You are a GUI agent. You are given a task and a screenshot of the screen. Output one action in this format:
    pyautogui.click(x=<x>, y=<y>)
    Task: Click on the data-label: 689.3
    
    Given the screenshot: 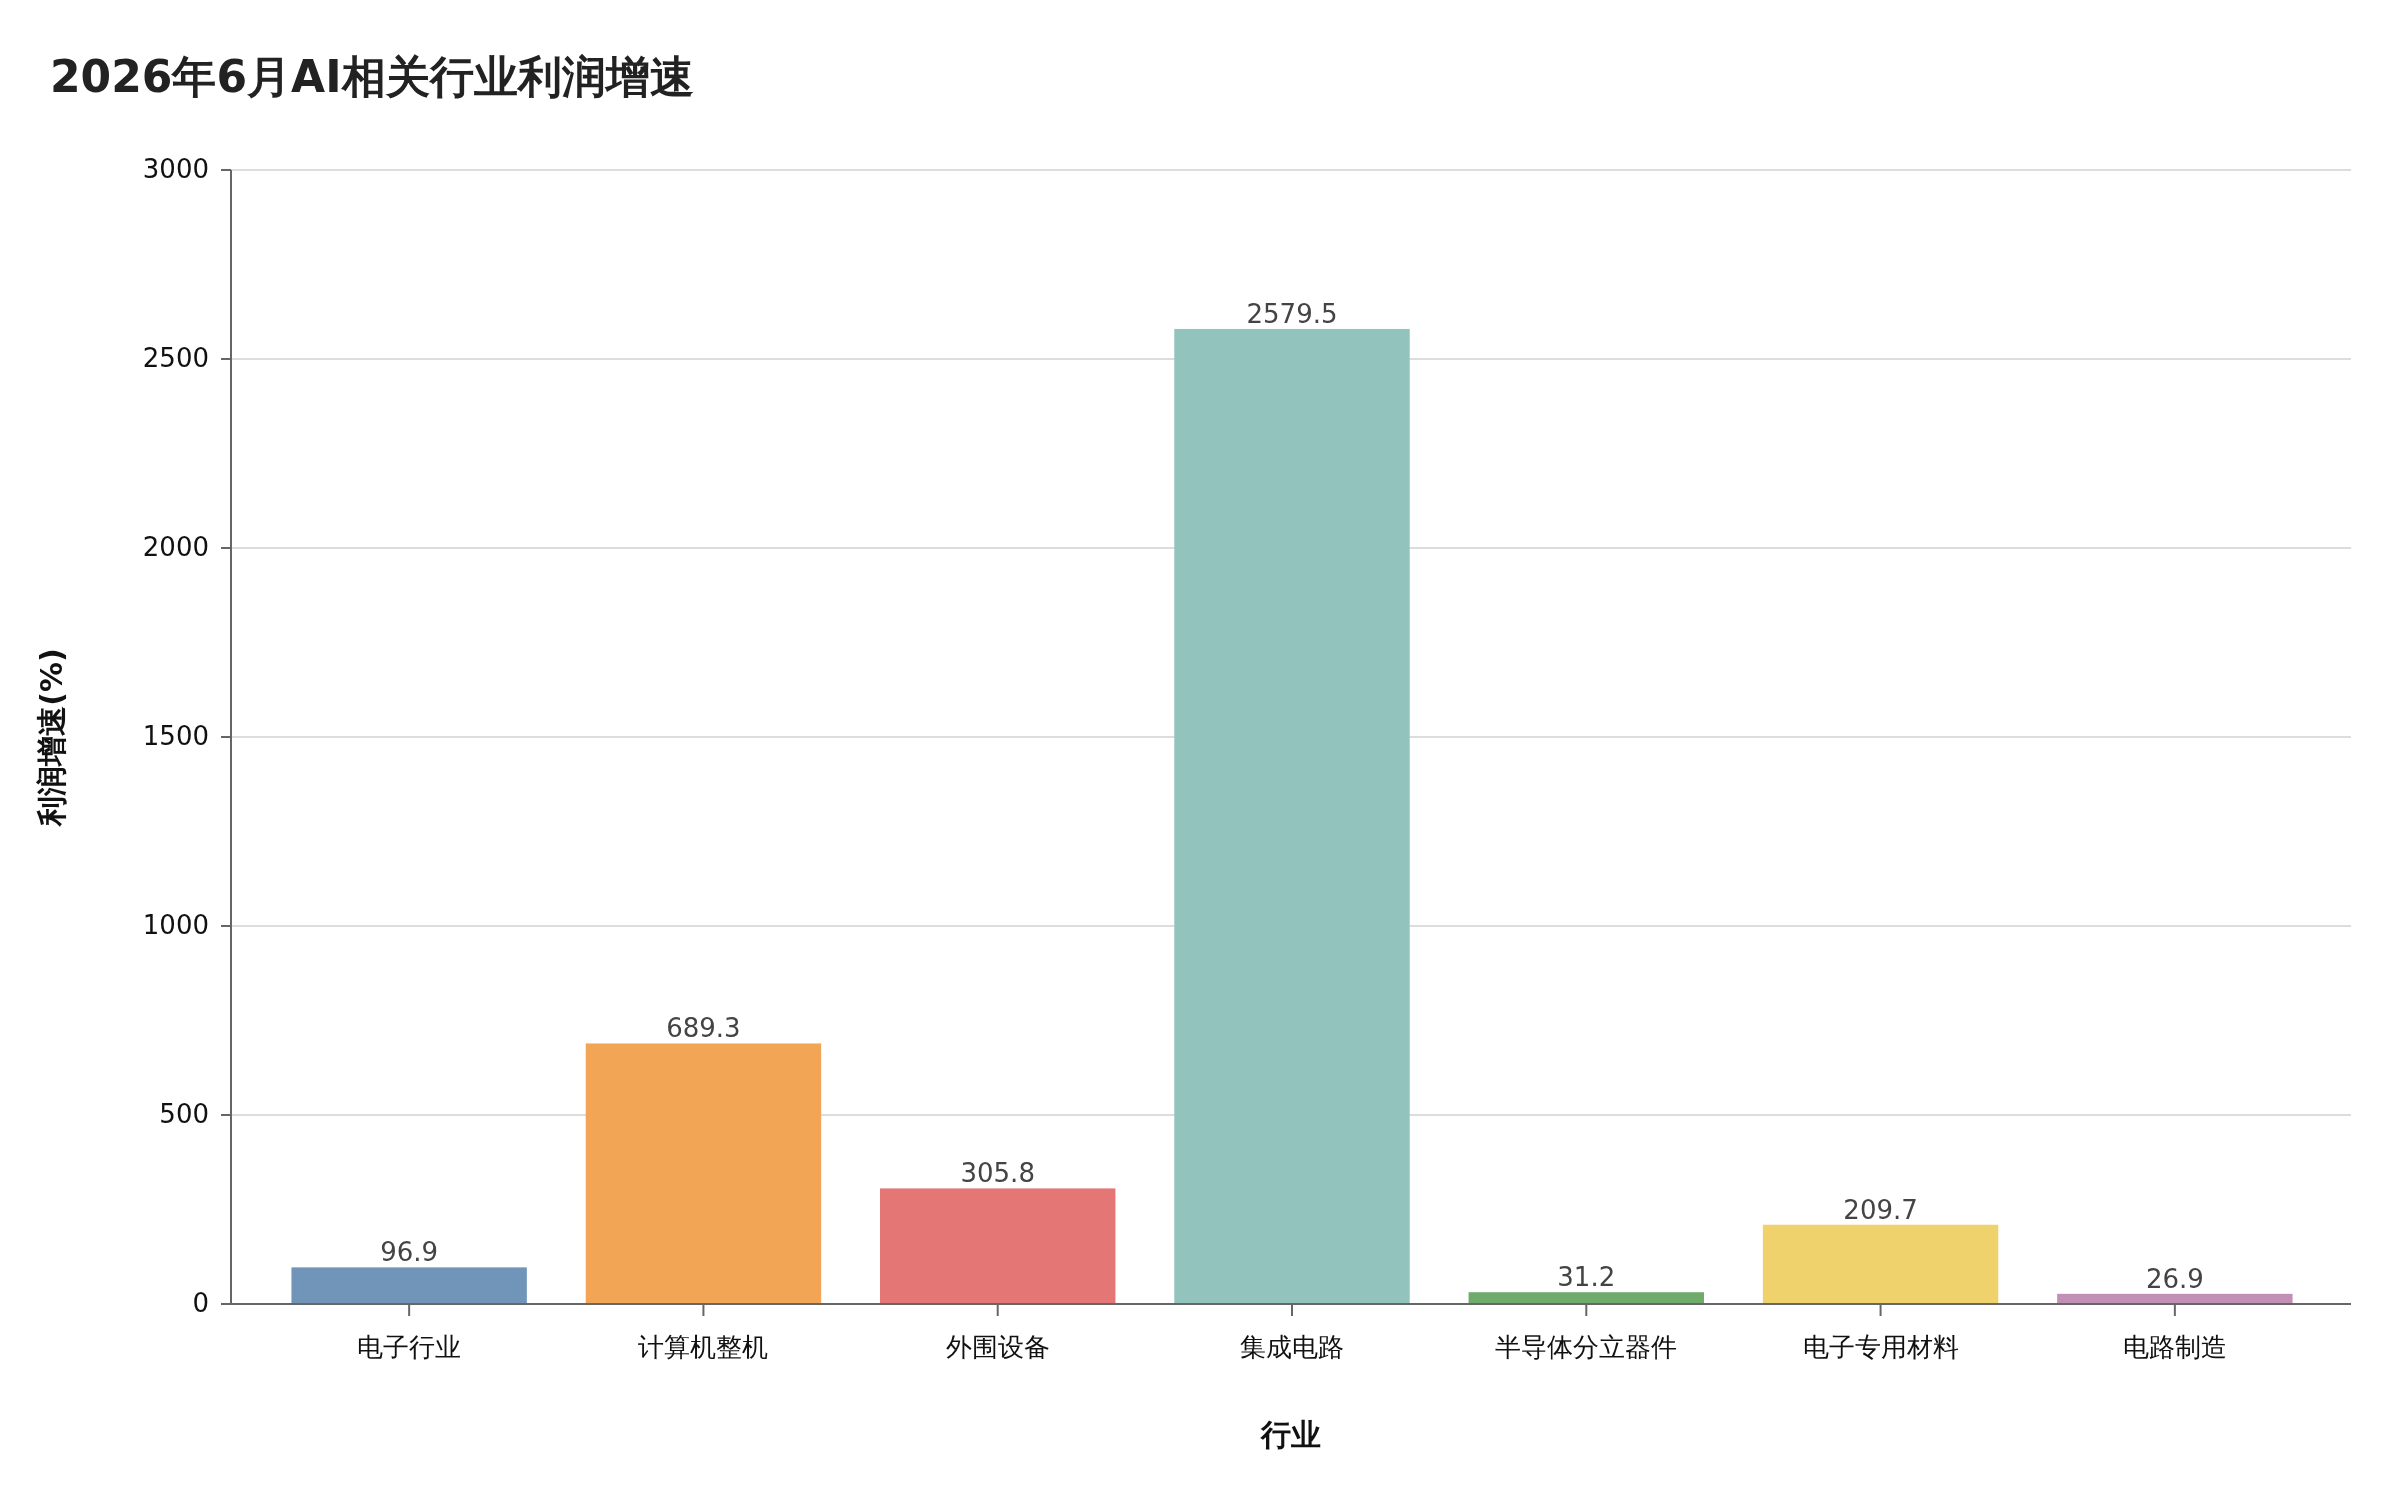 What is the action you would take?
    pyautogui.click(x=703, y=1028)
    